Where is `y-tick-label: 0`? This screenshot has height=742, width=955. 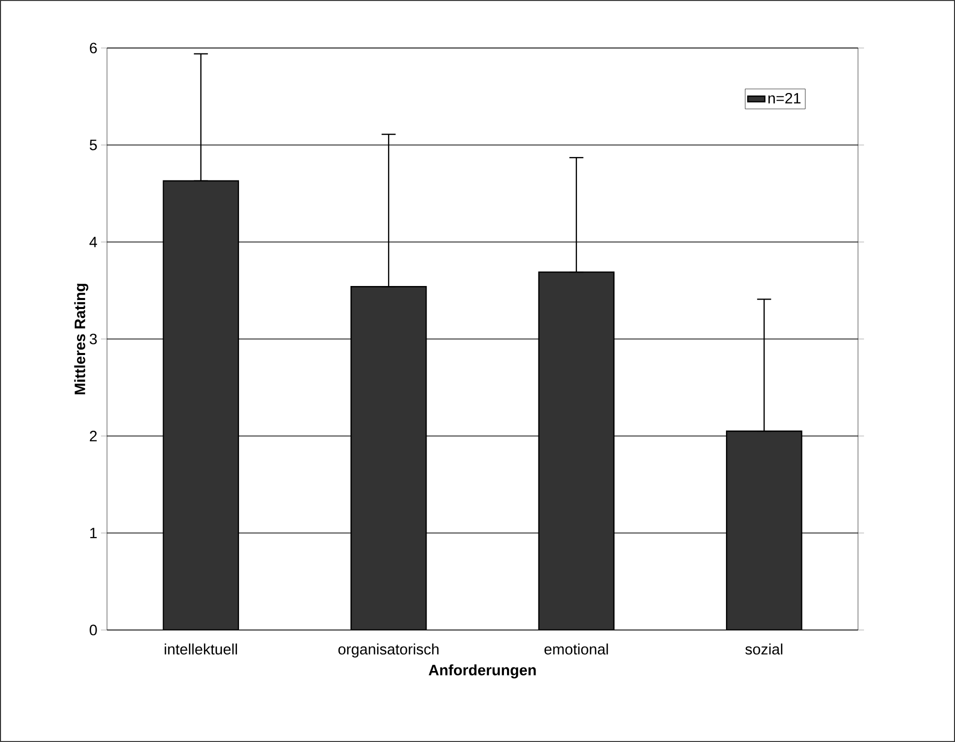 y-tick-label: 0 is located at coordinates (93, 630).